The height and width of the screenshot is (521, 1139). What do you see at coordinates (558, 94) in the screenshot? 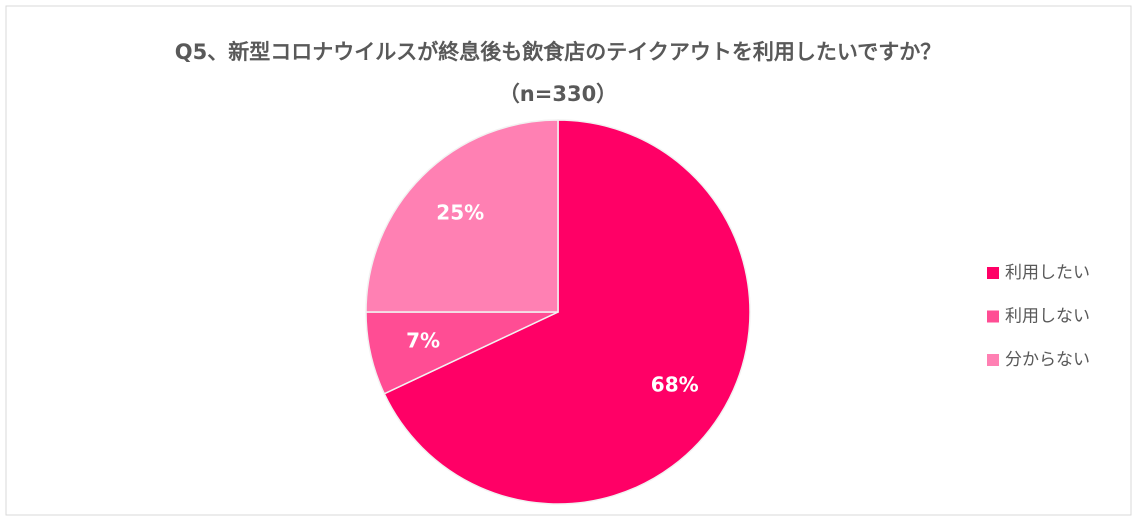
I see `chart-subtitle: （n=330）` at bounding box center [558, 94].